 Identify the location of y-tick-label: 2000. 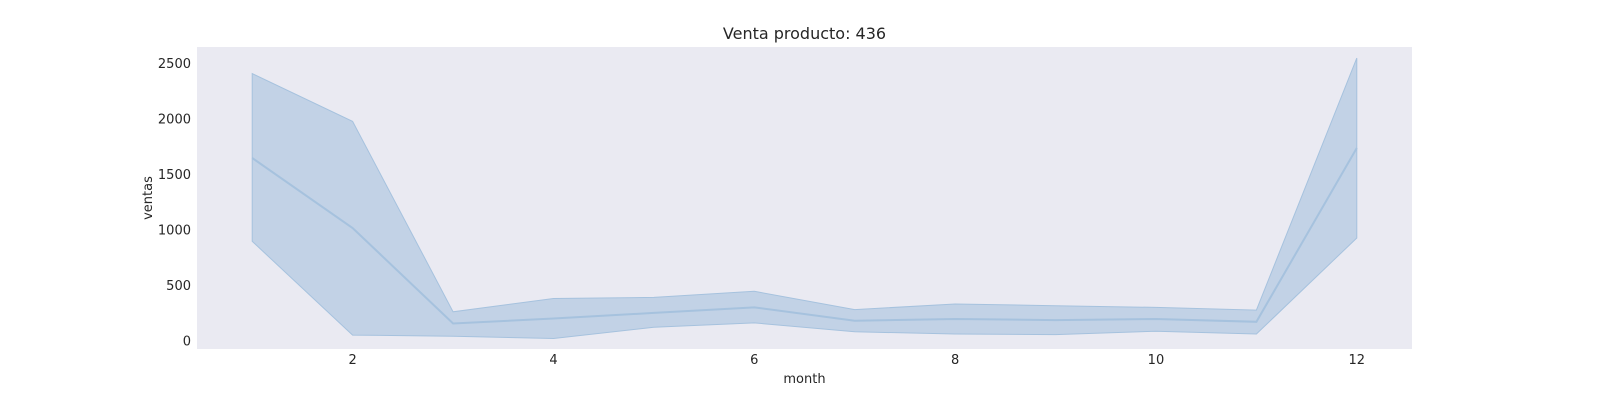
(174, 120).